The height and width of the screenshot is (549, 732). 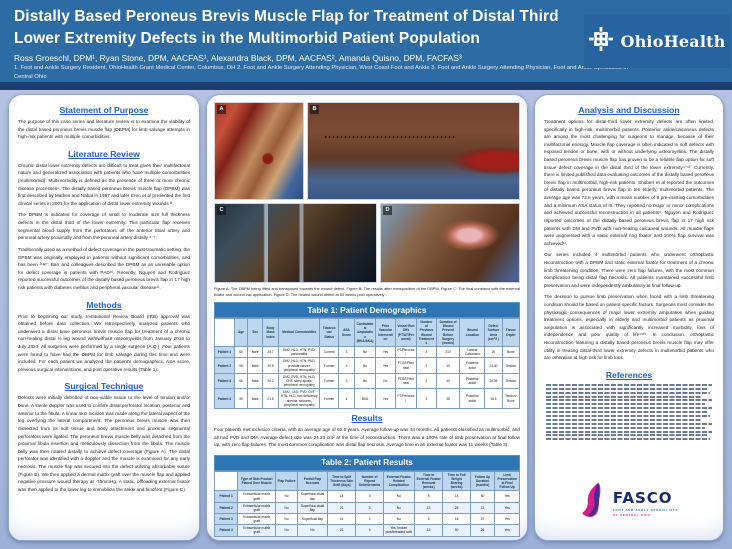 What do you see at coordinates (456, 507) in the screenshot?
I see `table-cell: 28` at bounding box center [456, 507].